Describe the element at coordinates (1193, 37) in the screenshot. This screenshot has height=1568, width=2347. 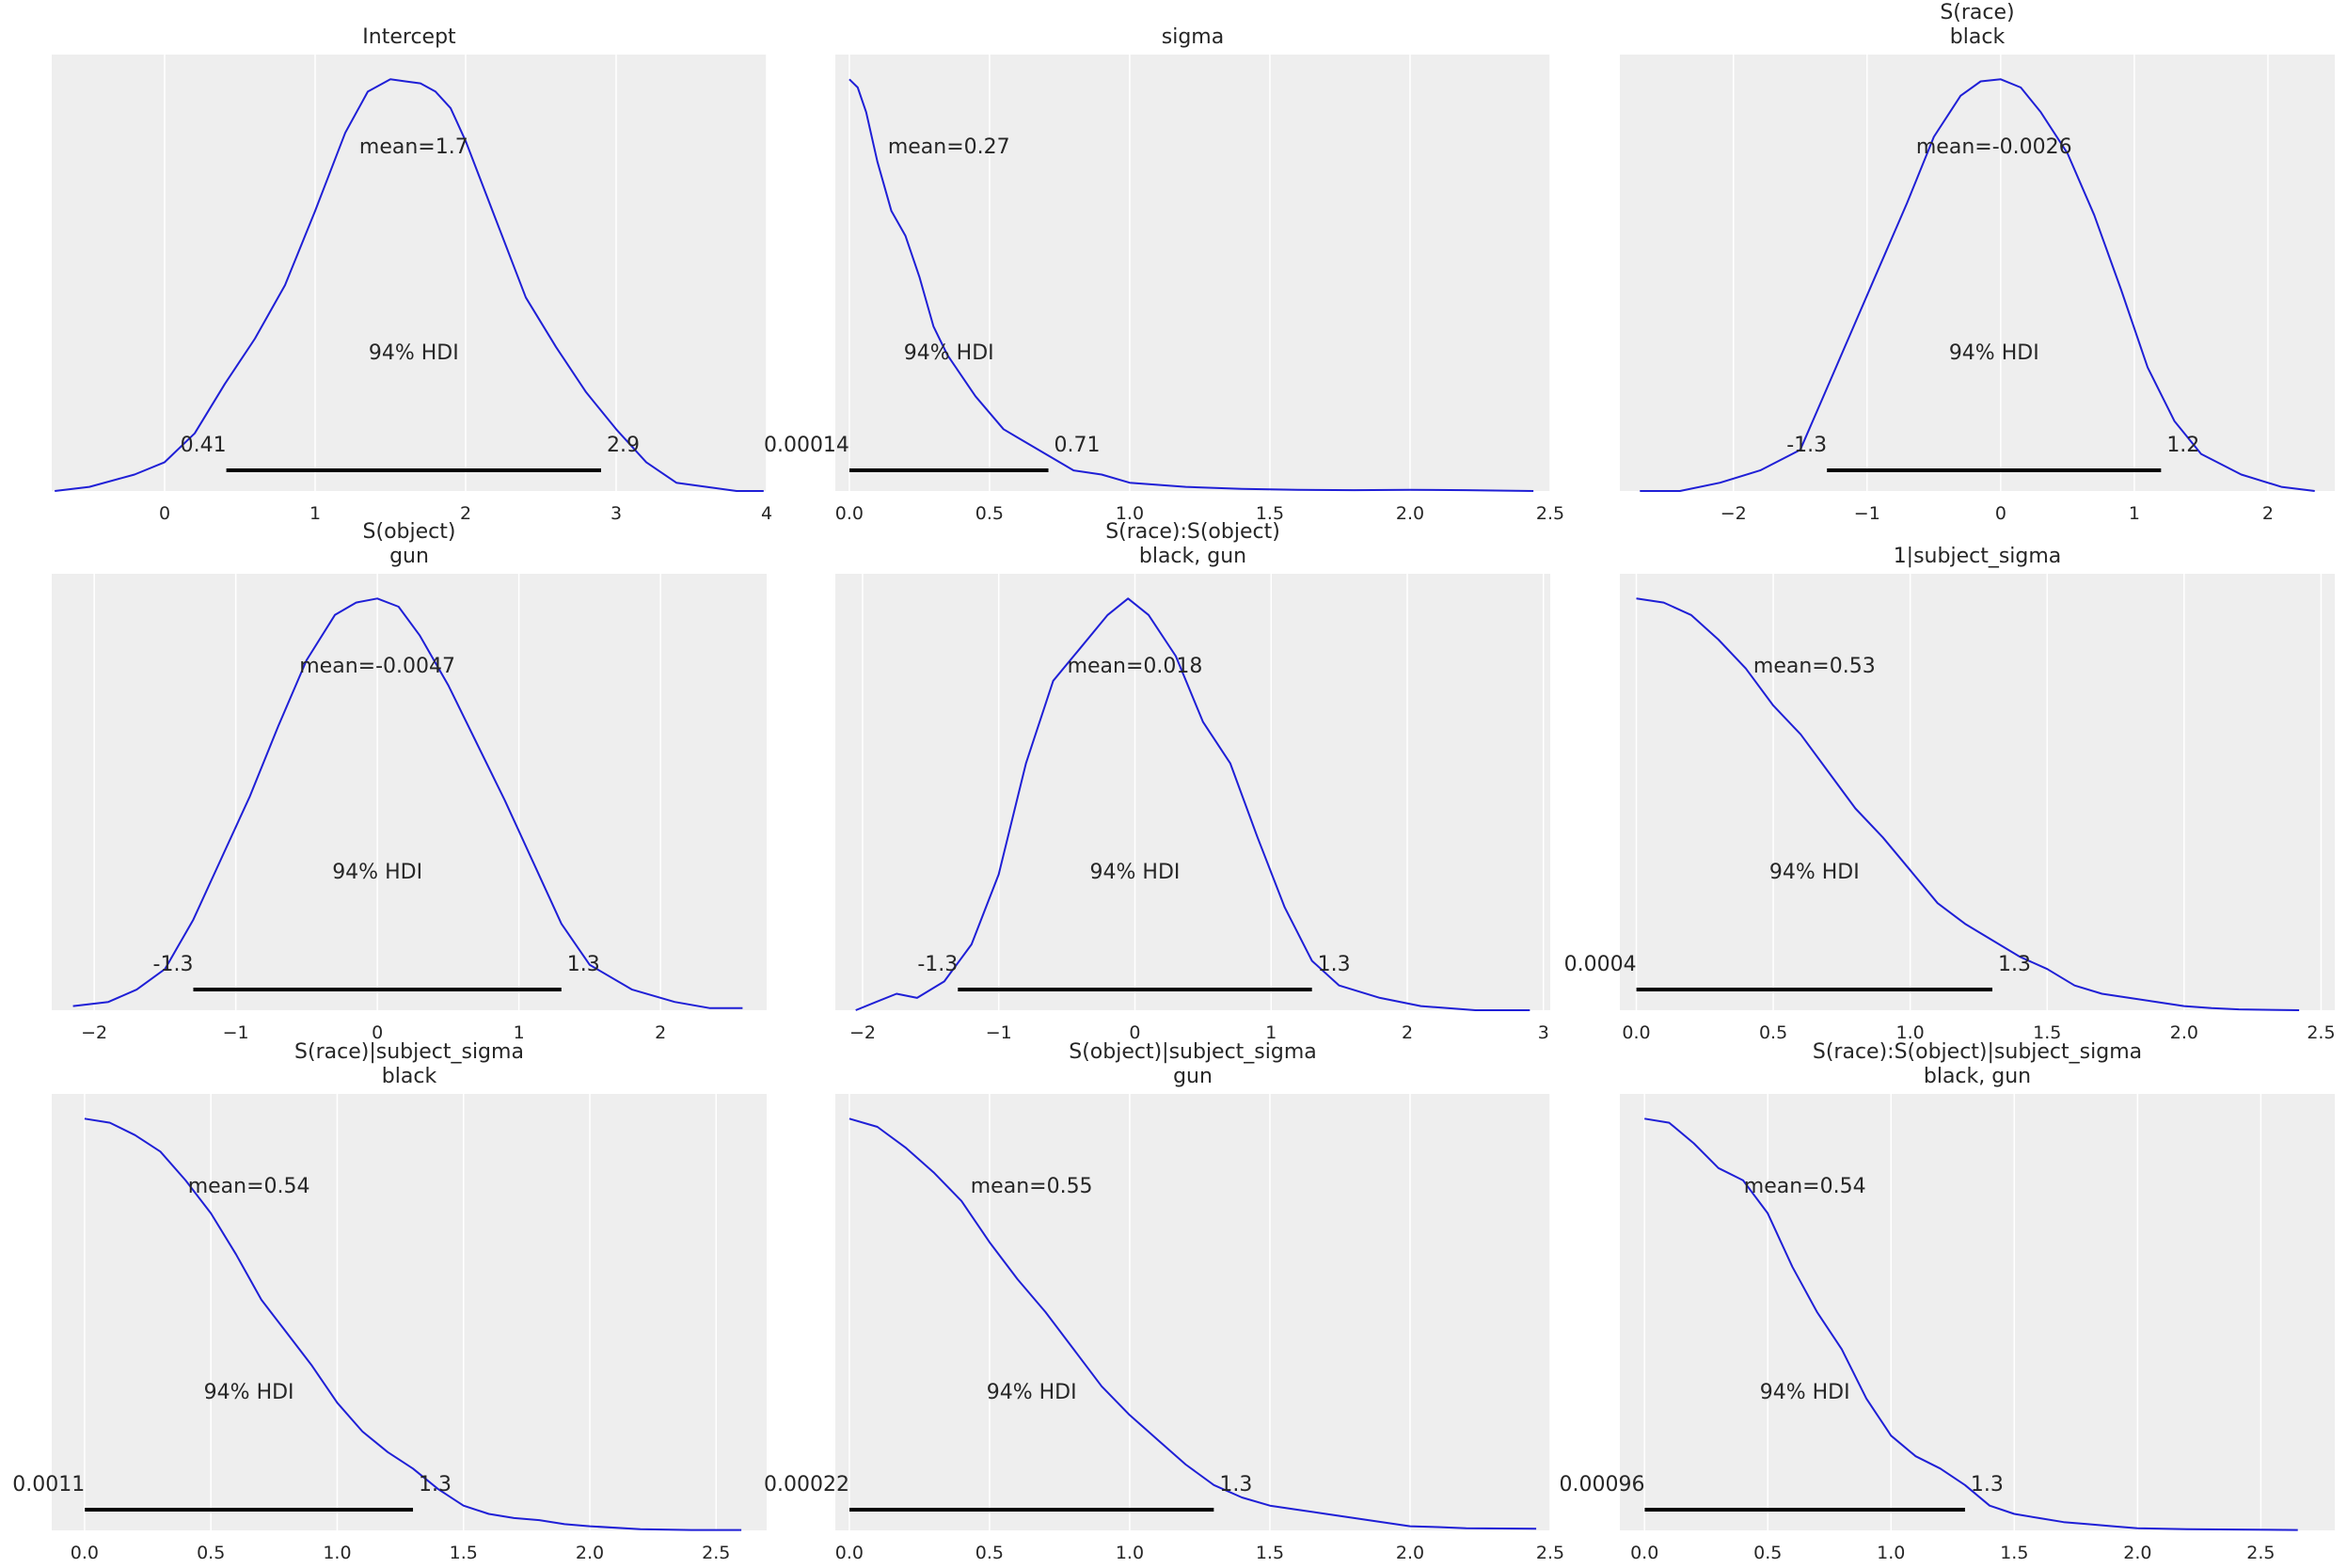
I see `panel-title: sigma` at that location.